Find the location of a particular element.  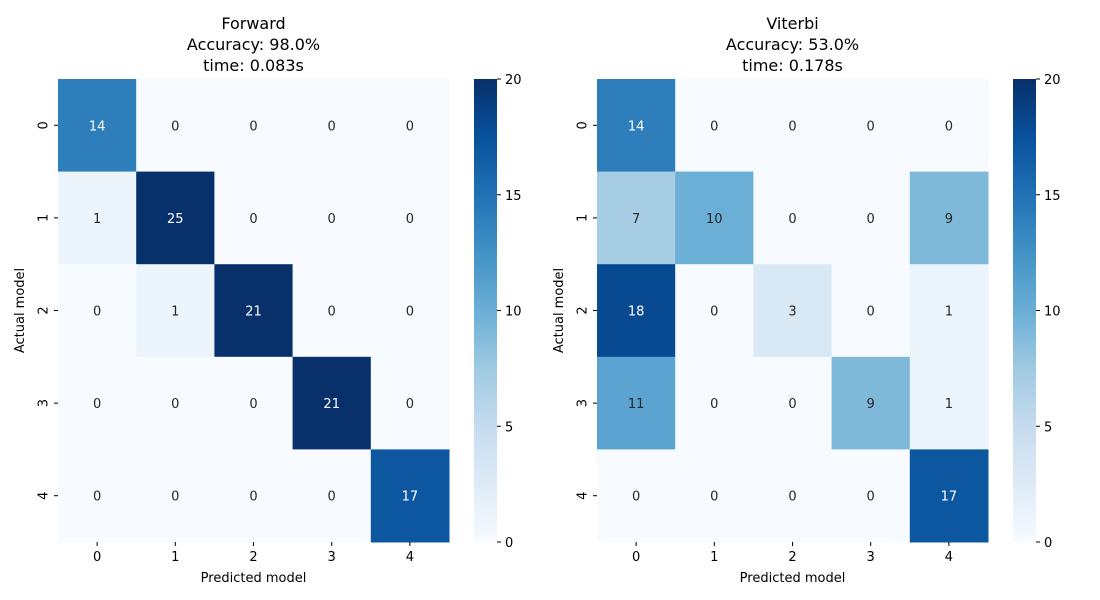

cell-value-label: 3 is located at coordinates (792, 312).